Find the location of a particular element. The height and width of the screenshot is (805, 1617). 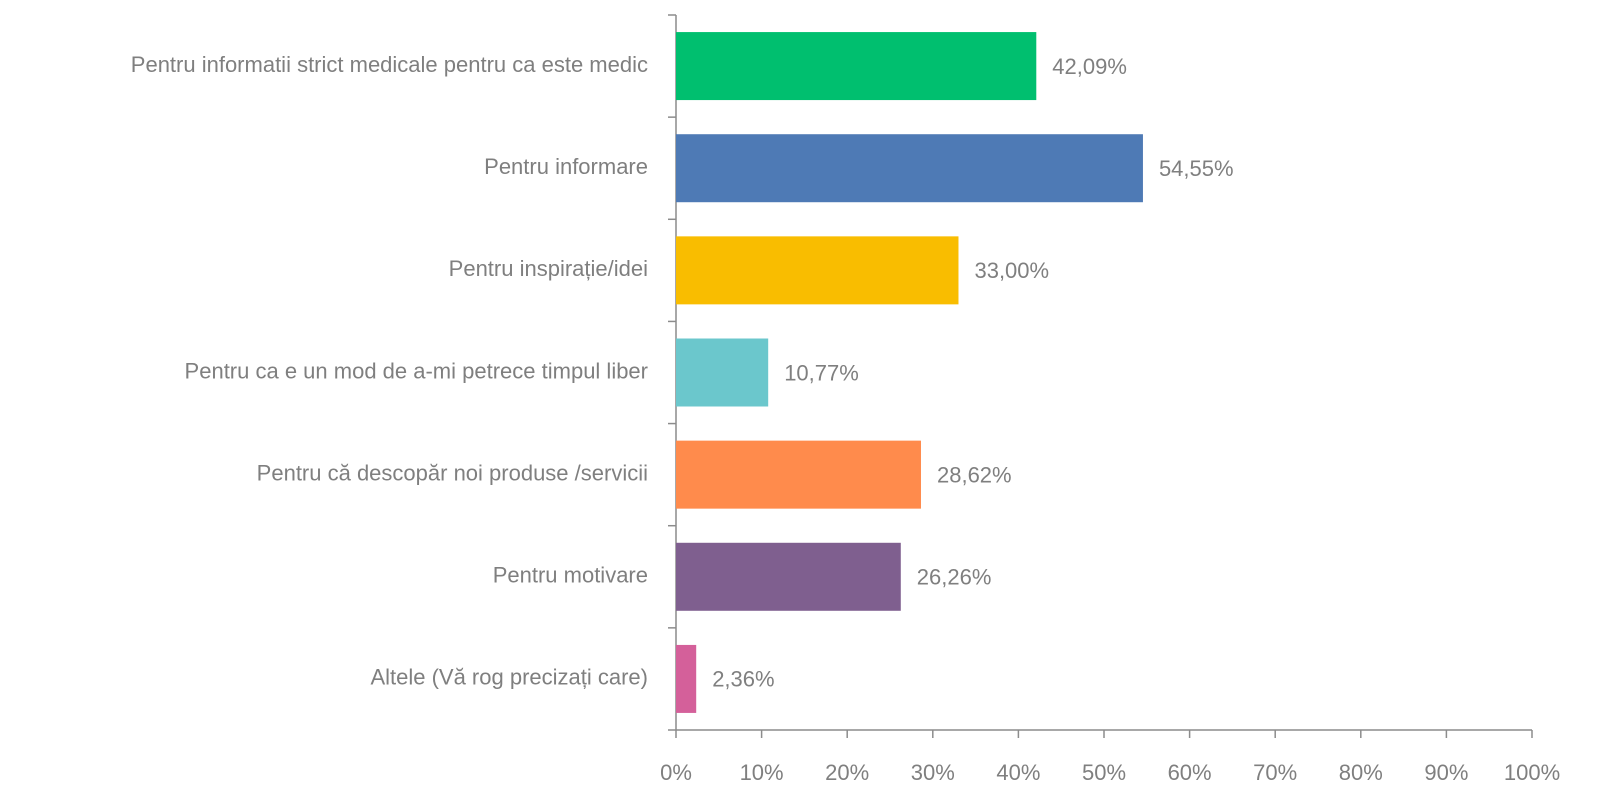

y-tick-label: Altele (Vă rog precizați care) is located at coordinates (509, 677).